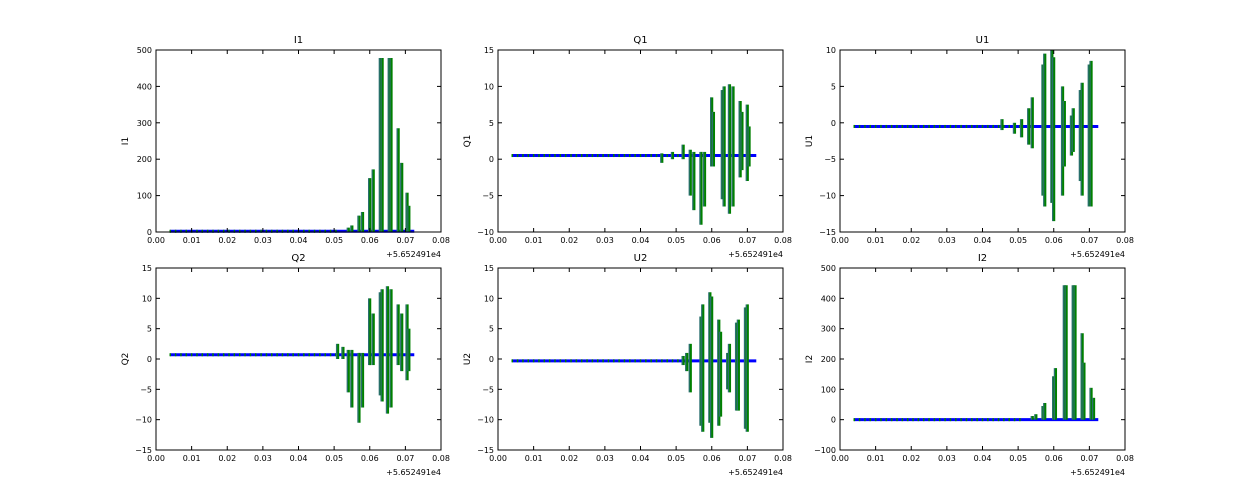 This screenshot has height=500, width=1250. I want to click on subplot-title: Q1, so click(640, 40).